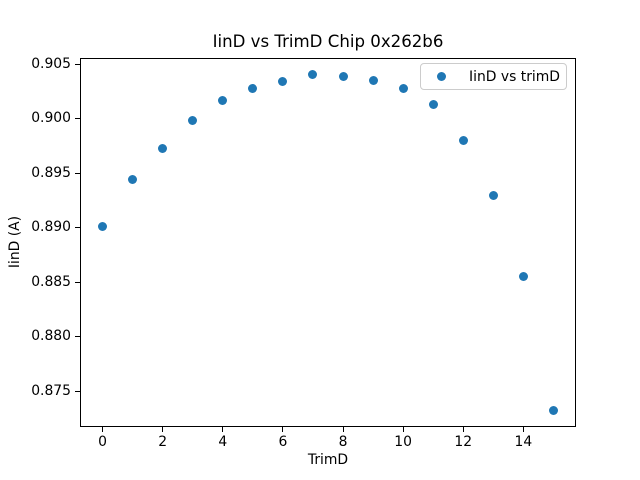 This screenshot has height=480, width=640. I want to click on x-tick-label: 6, so click(283, 442).